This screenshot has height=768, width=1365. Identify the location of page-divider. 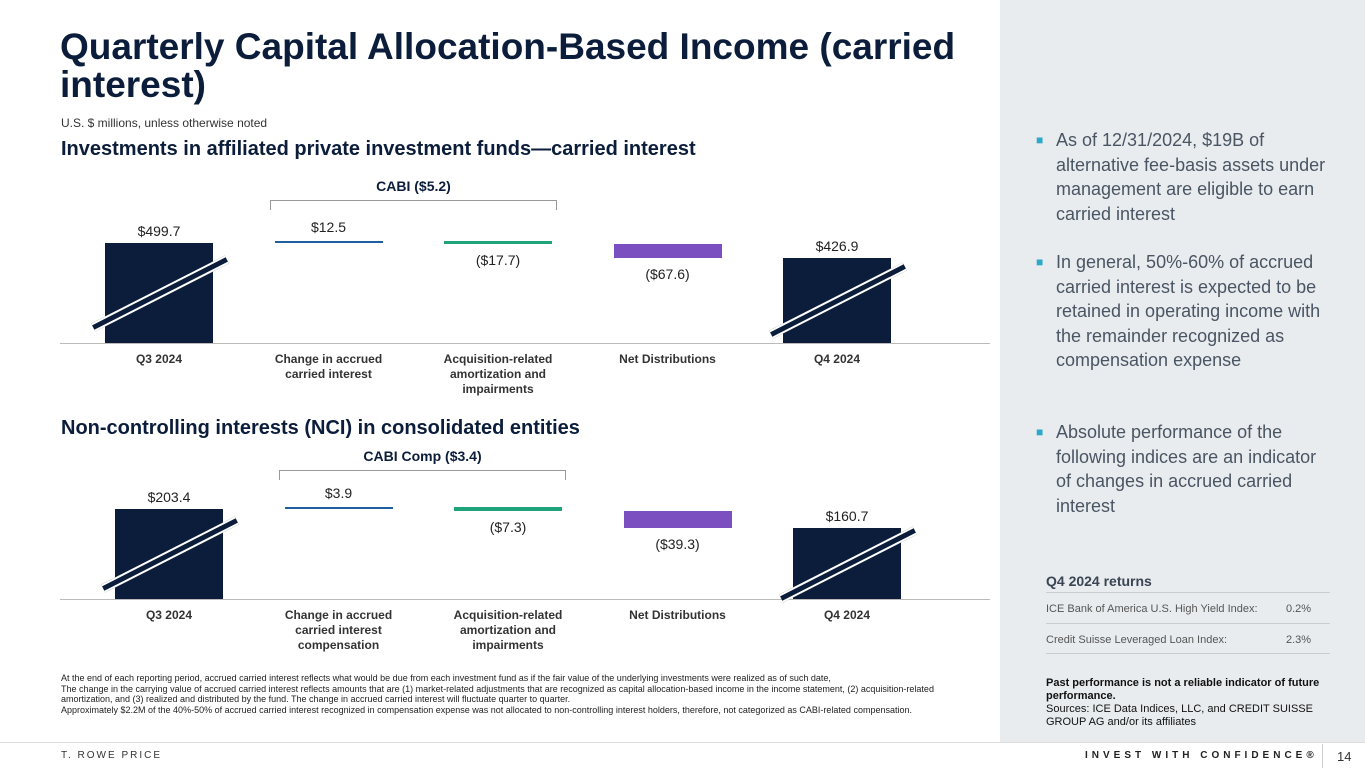
(1322, 756).